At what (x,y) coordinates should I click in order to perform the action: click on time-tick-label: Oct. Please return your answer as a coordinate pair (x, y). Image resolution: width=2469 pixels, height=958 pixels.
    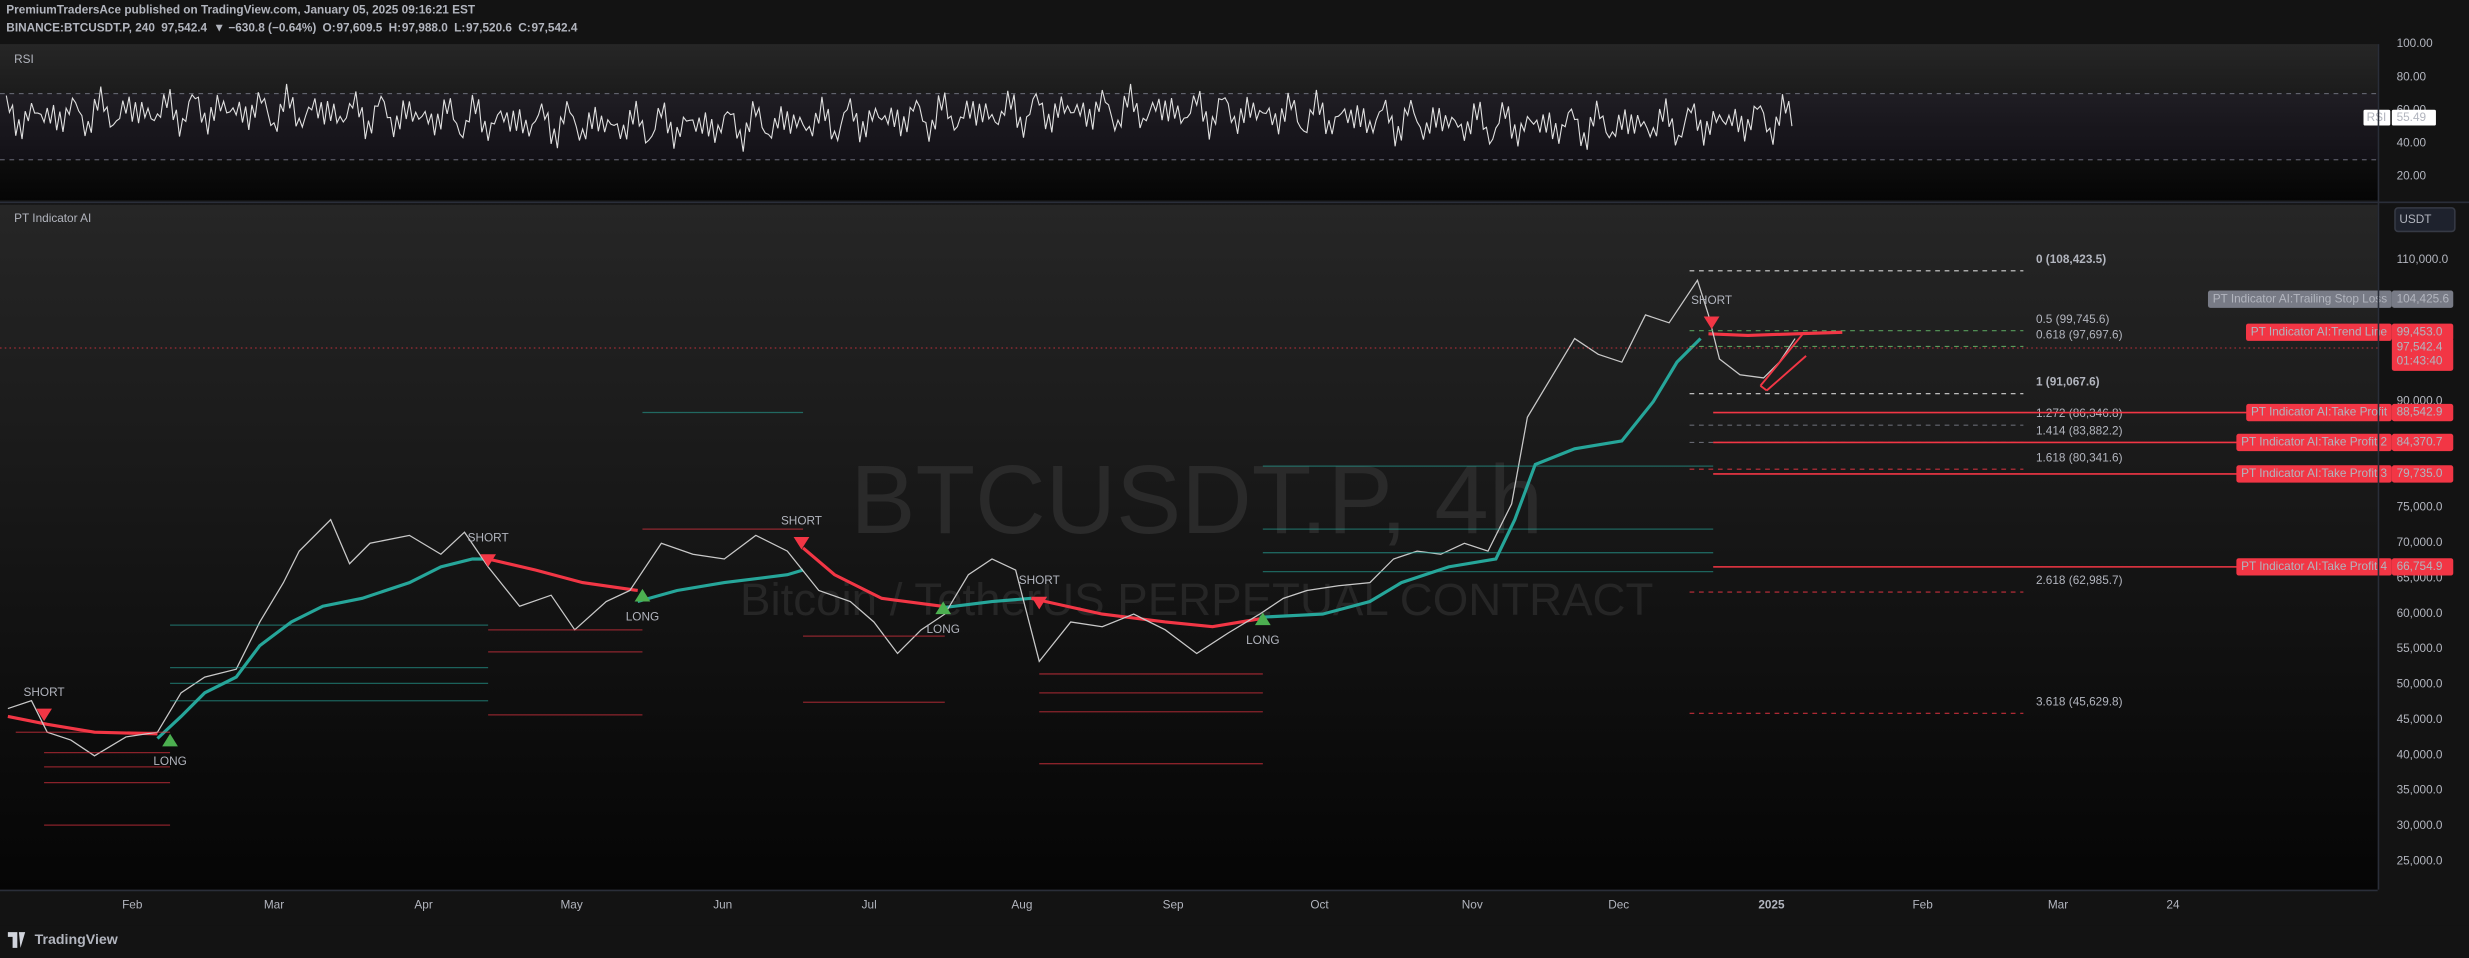
    Looking at the image, I should click on (1319, 905).